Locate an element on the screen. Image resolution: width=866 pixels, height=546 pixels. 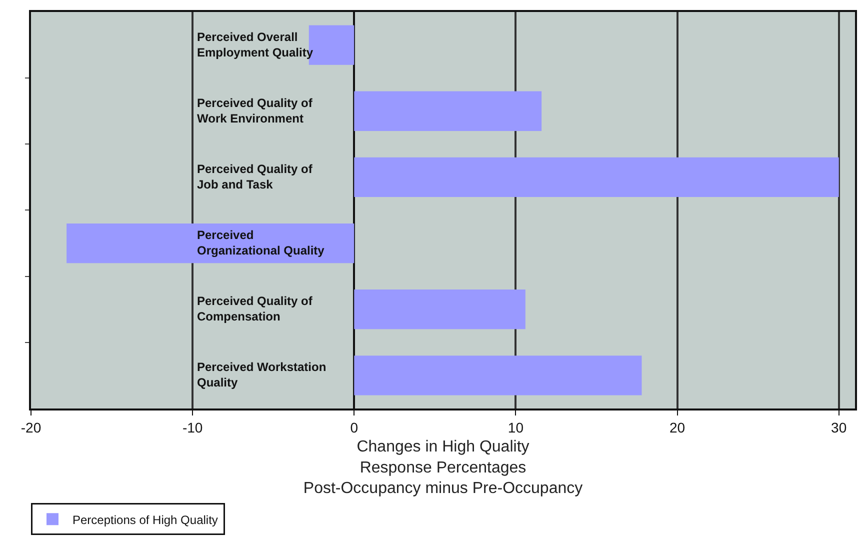
x-tick-label: 0 is located at coordinates (354, 427).